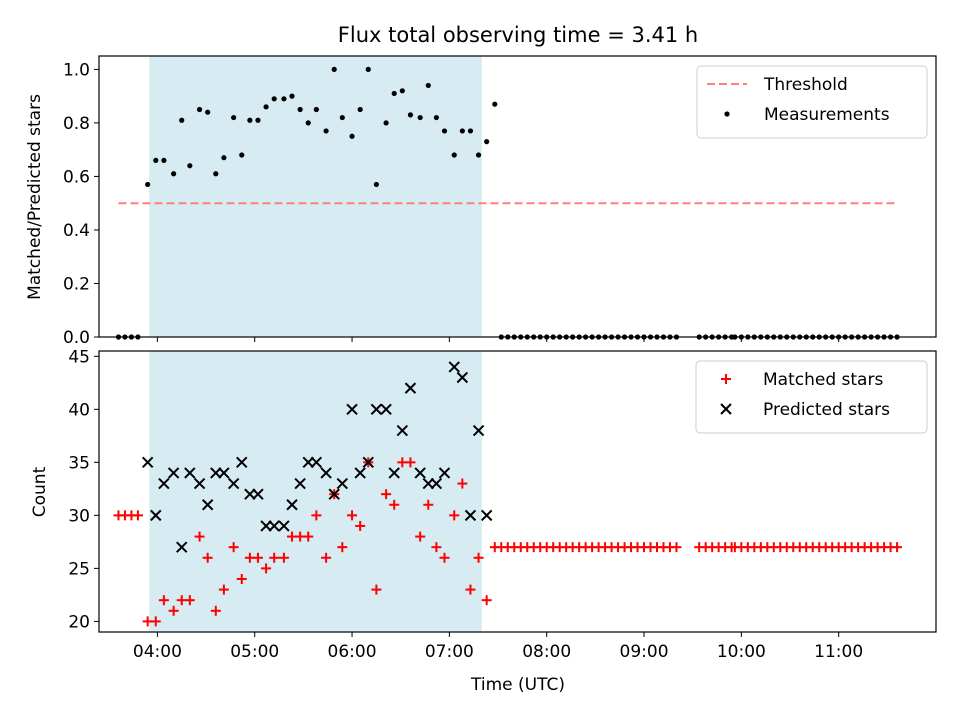 Image resolution: width=960 pixels, height=720 pixels. I want to click on y-tick-label: 0.6, so click(76, 177).